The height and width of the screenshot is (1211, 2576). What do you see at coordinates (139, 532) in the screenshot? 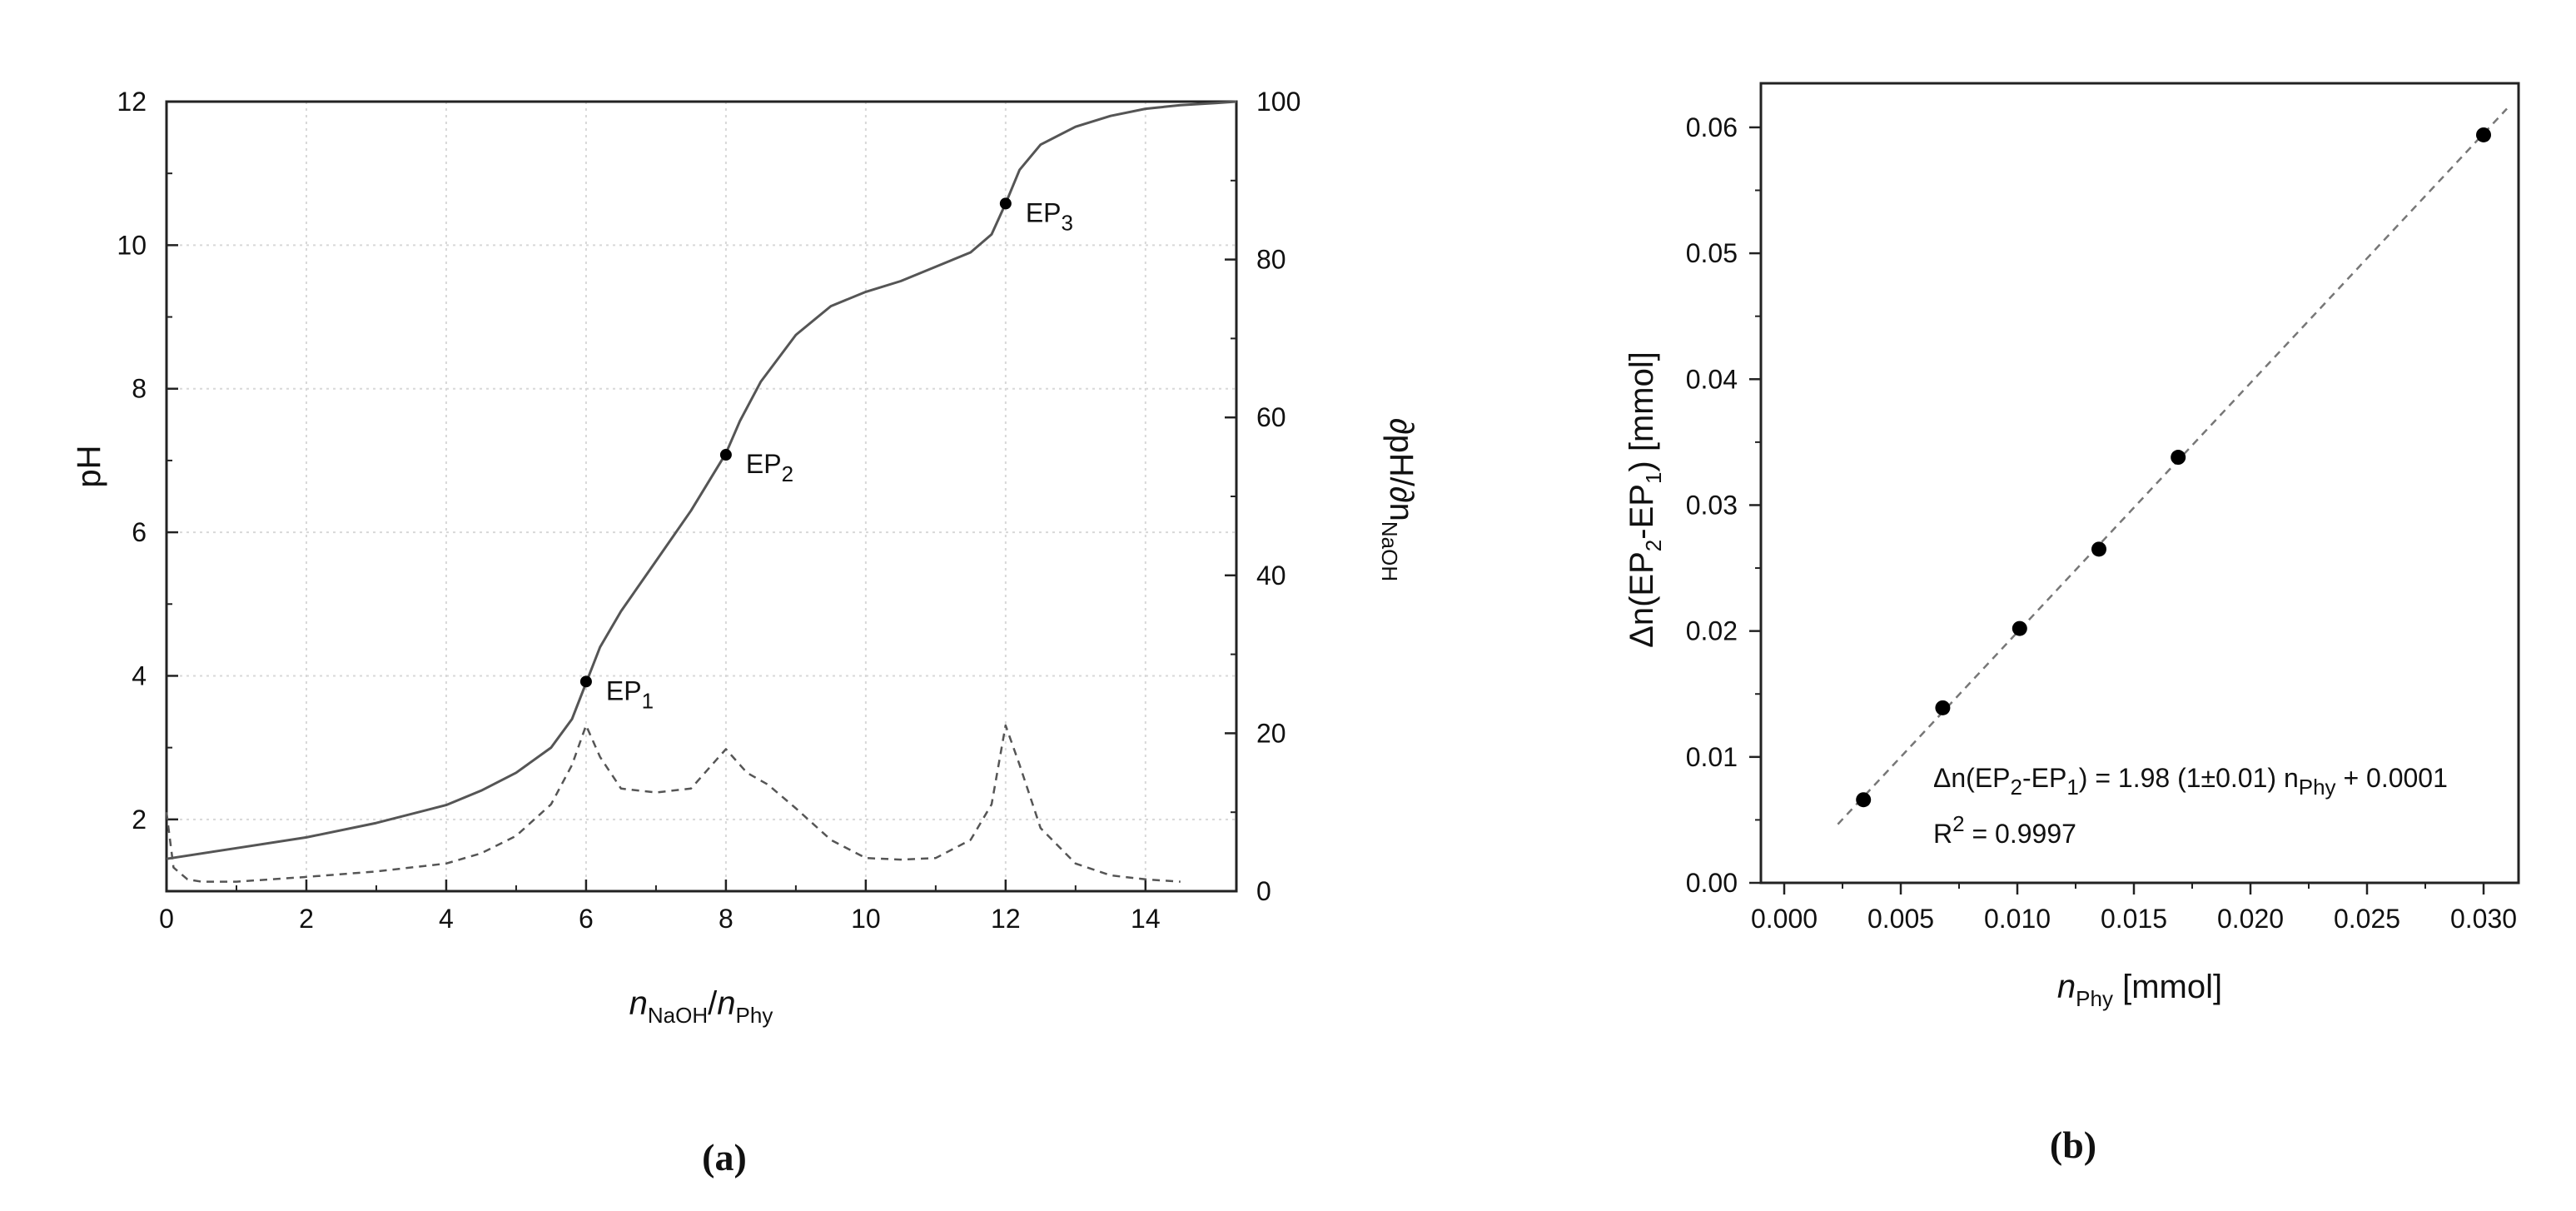
I see `chart-a-y-tick-label: 6` at bounding box center [139, 532].